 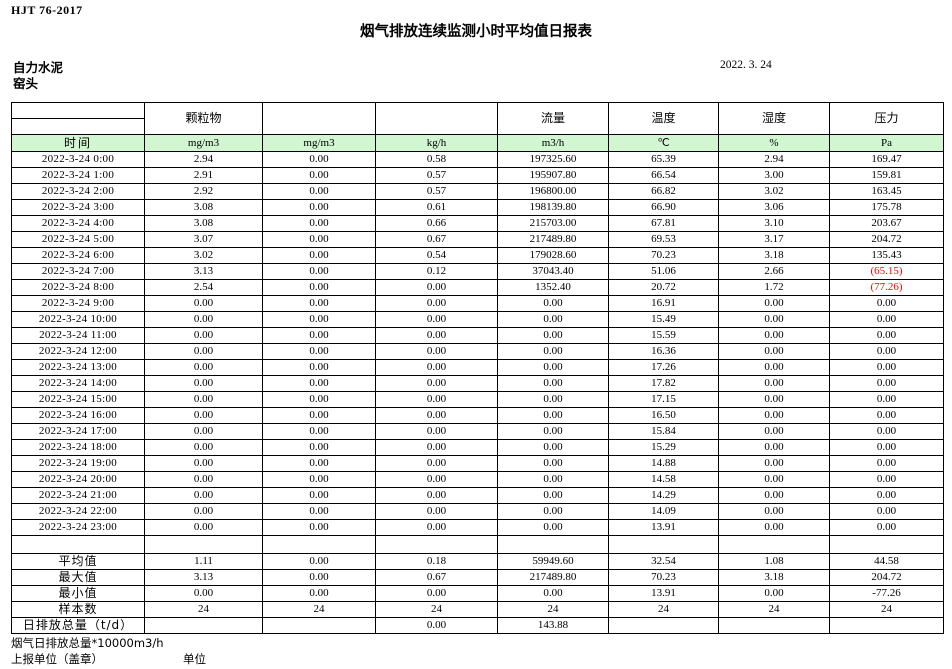 What do you see at coordinates (553, 561) in the screenshot?
I see `summary-value: 59949.60` at bounding box center [553, 561].